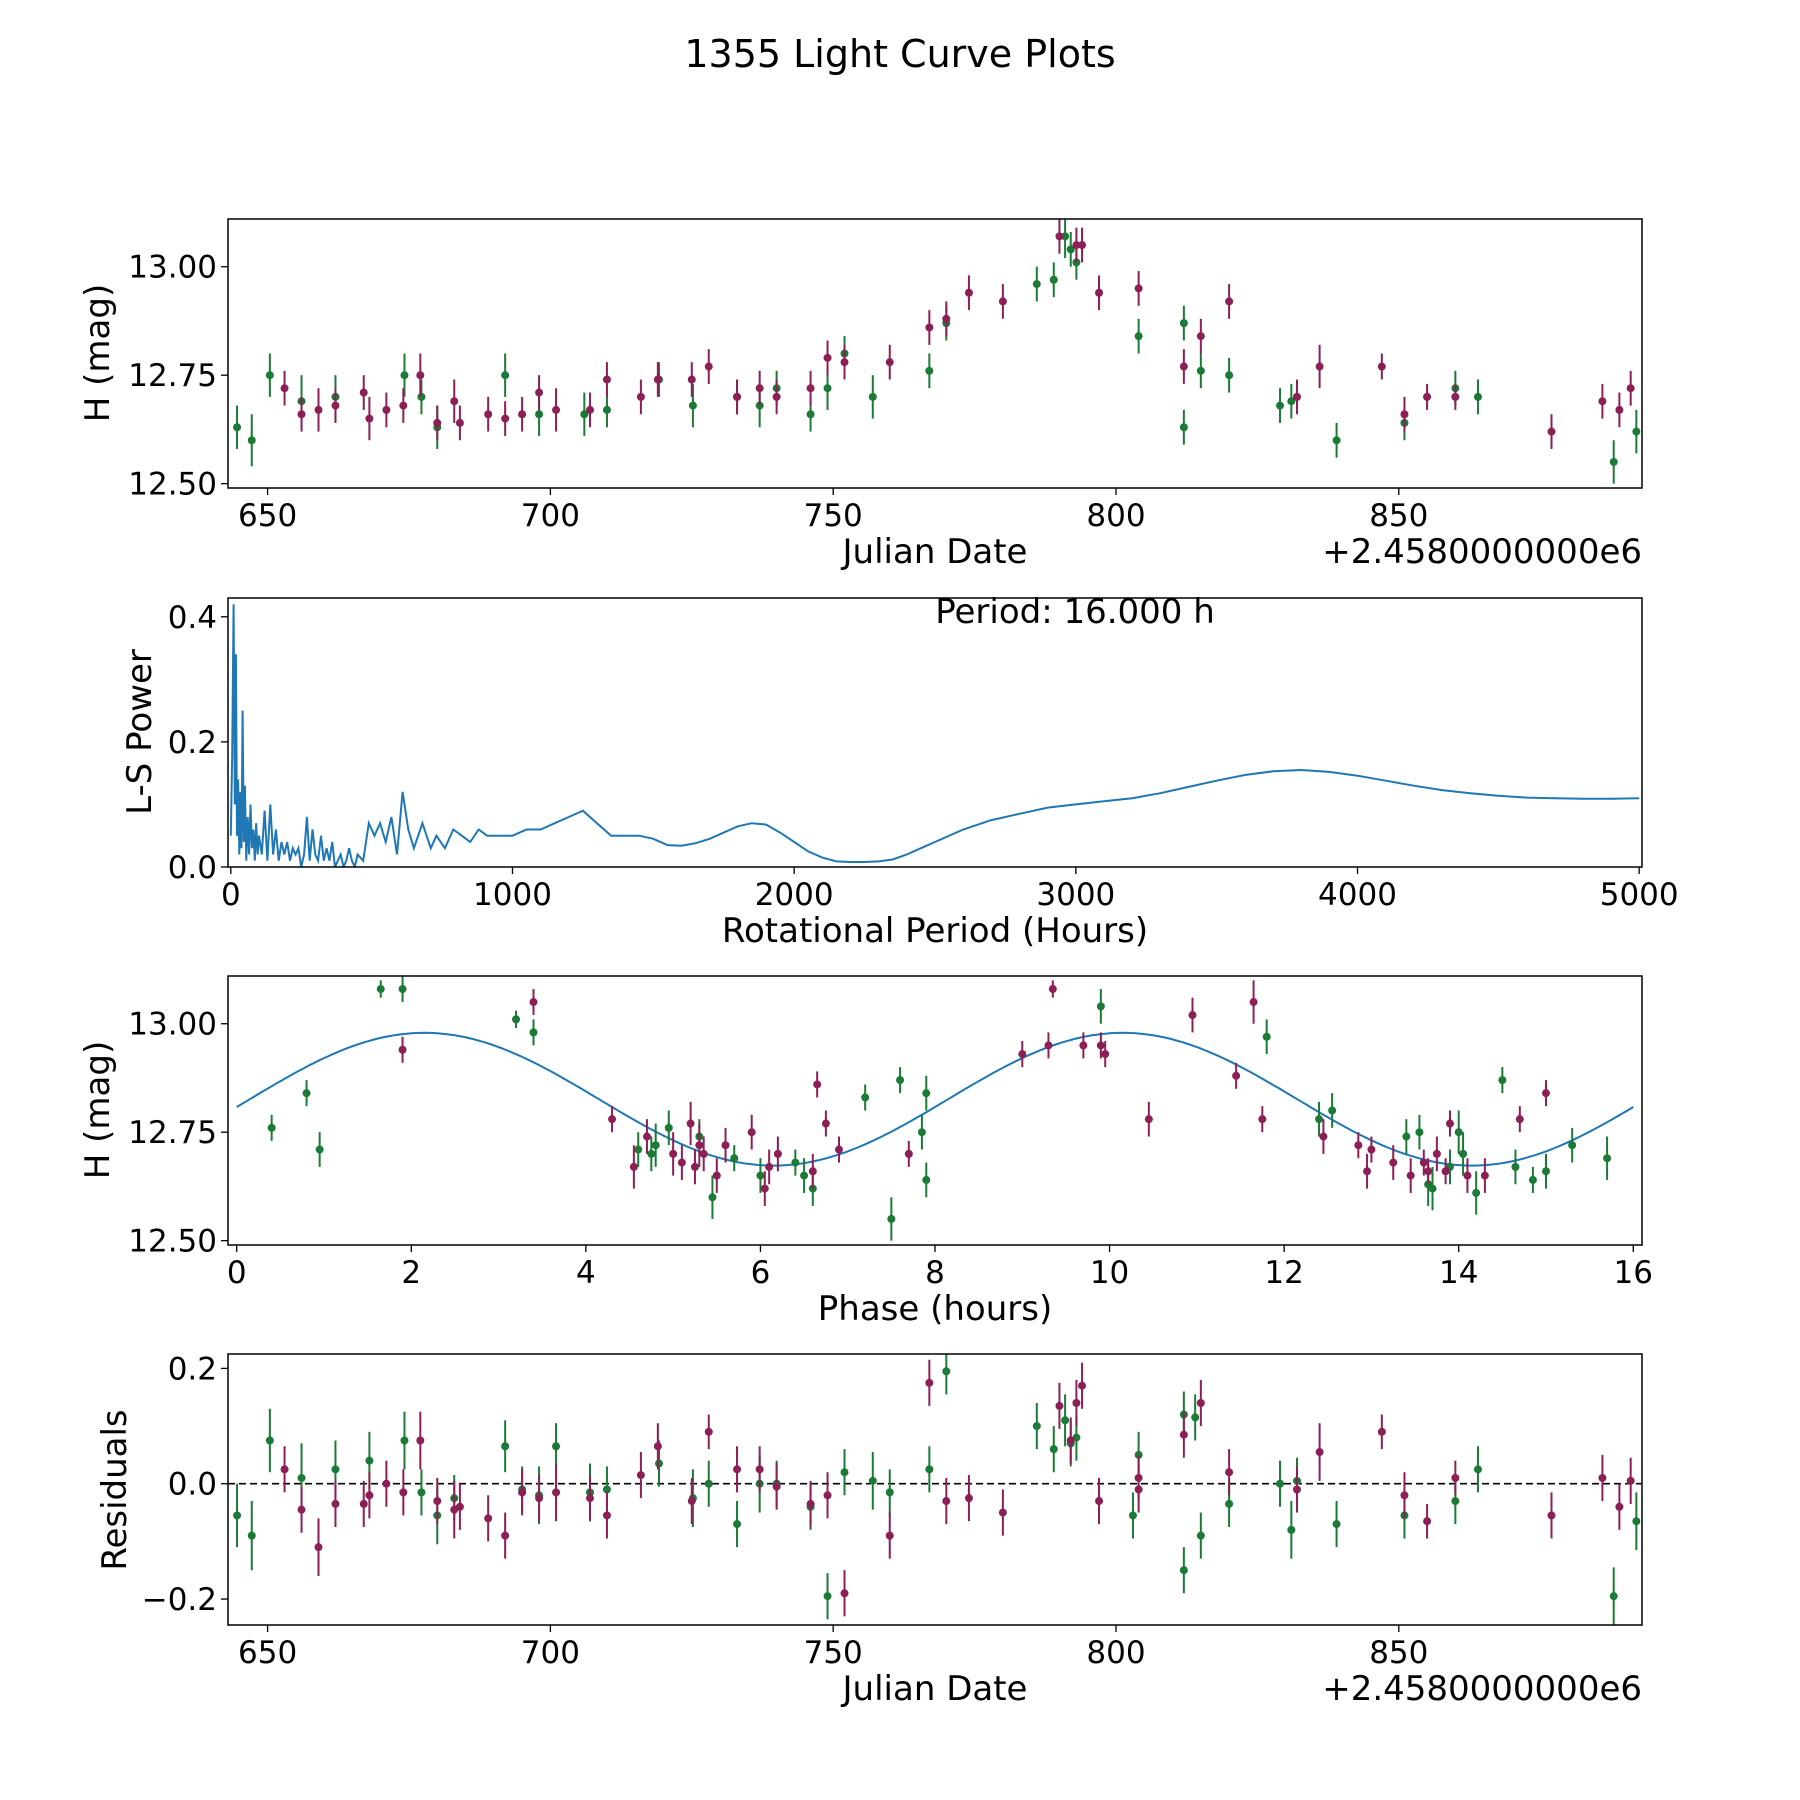 This screenshot has width=1800, height=1800. I want to click on periodogram-x-tick-label: 4000, so click(1357, 895).